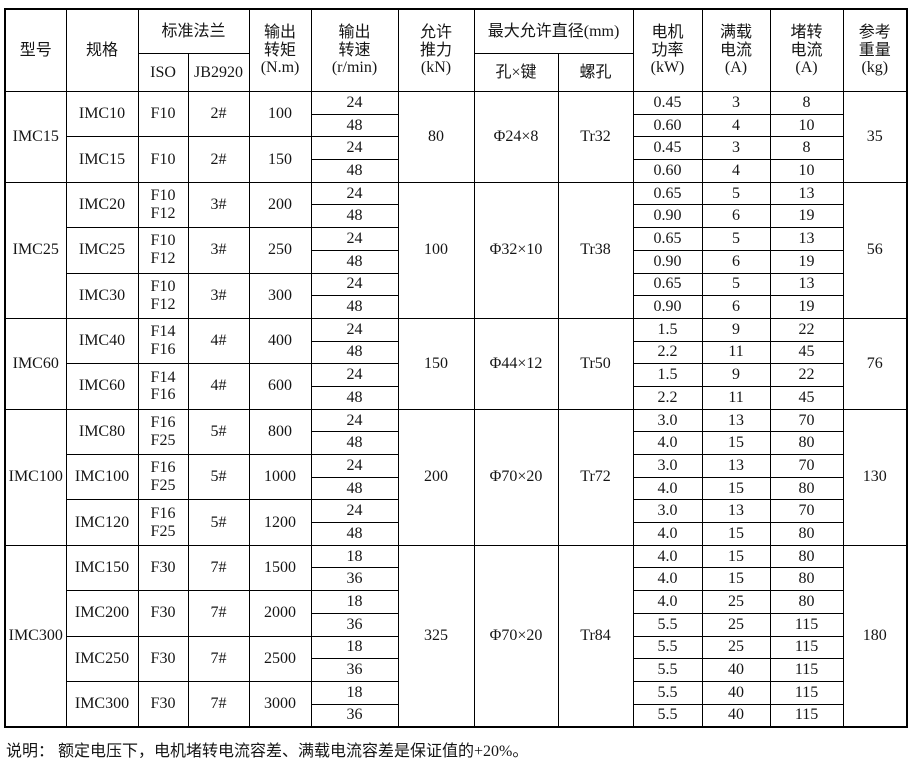 The height and width of the screenshot is (768, 908). Describe the element at coordinates (736, 284) in the screenshot. I see `cell-full-load: 5` at that location.